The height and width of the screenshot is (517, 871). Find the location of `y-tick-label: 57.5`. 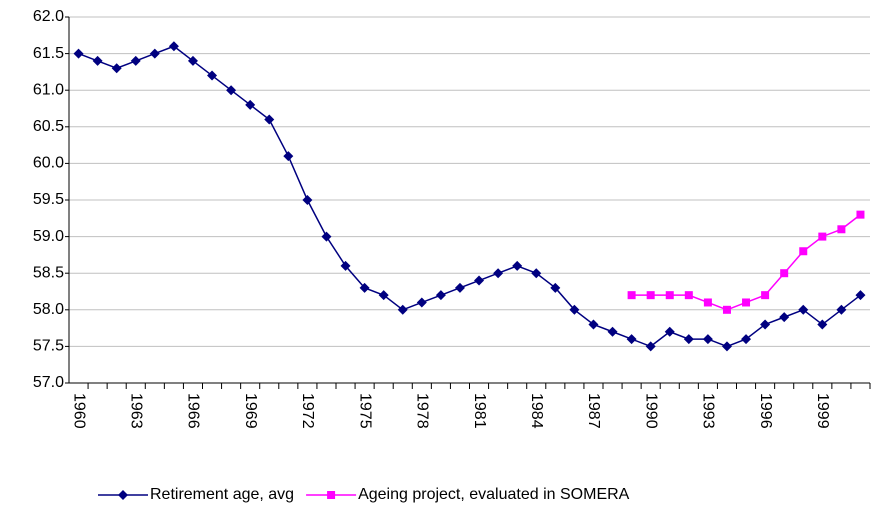

y-tick-label: 57.5 is located at coordinates (48, 346).